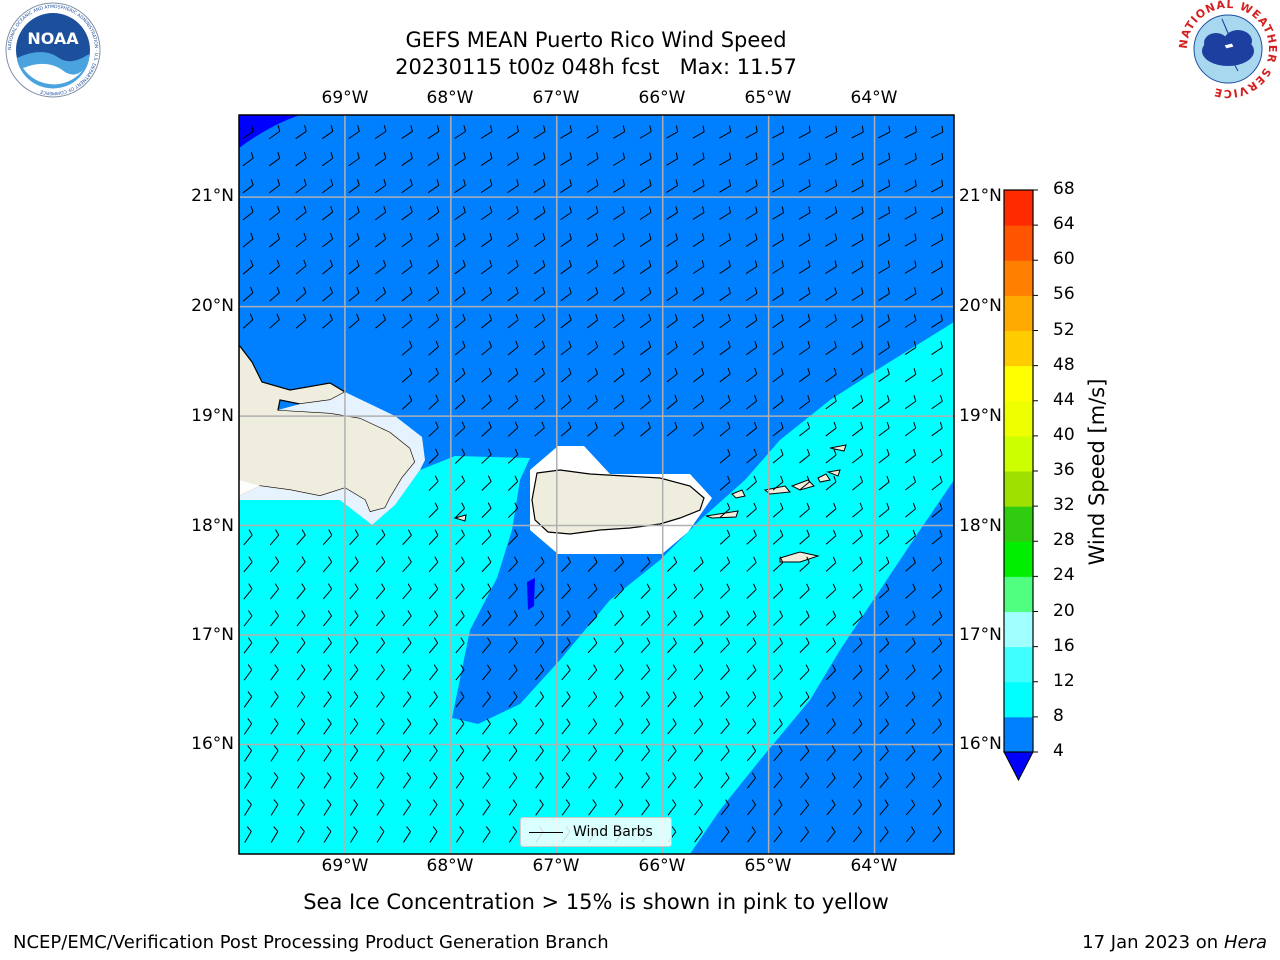  I want to click on lat-label-right-19n: 19°N, so click(980, 416).